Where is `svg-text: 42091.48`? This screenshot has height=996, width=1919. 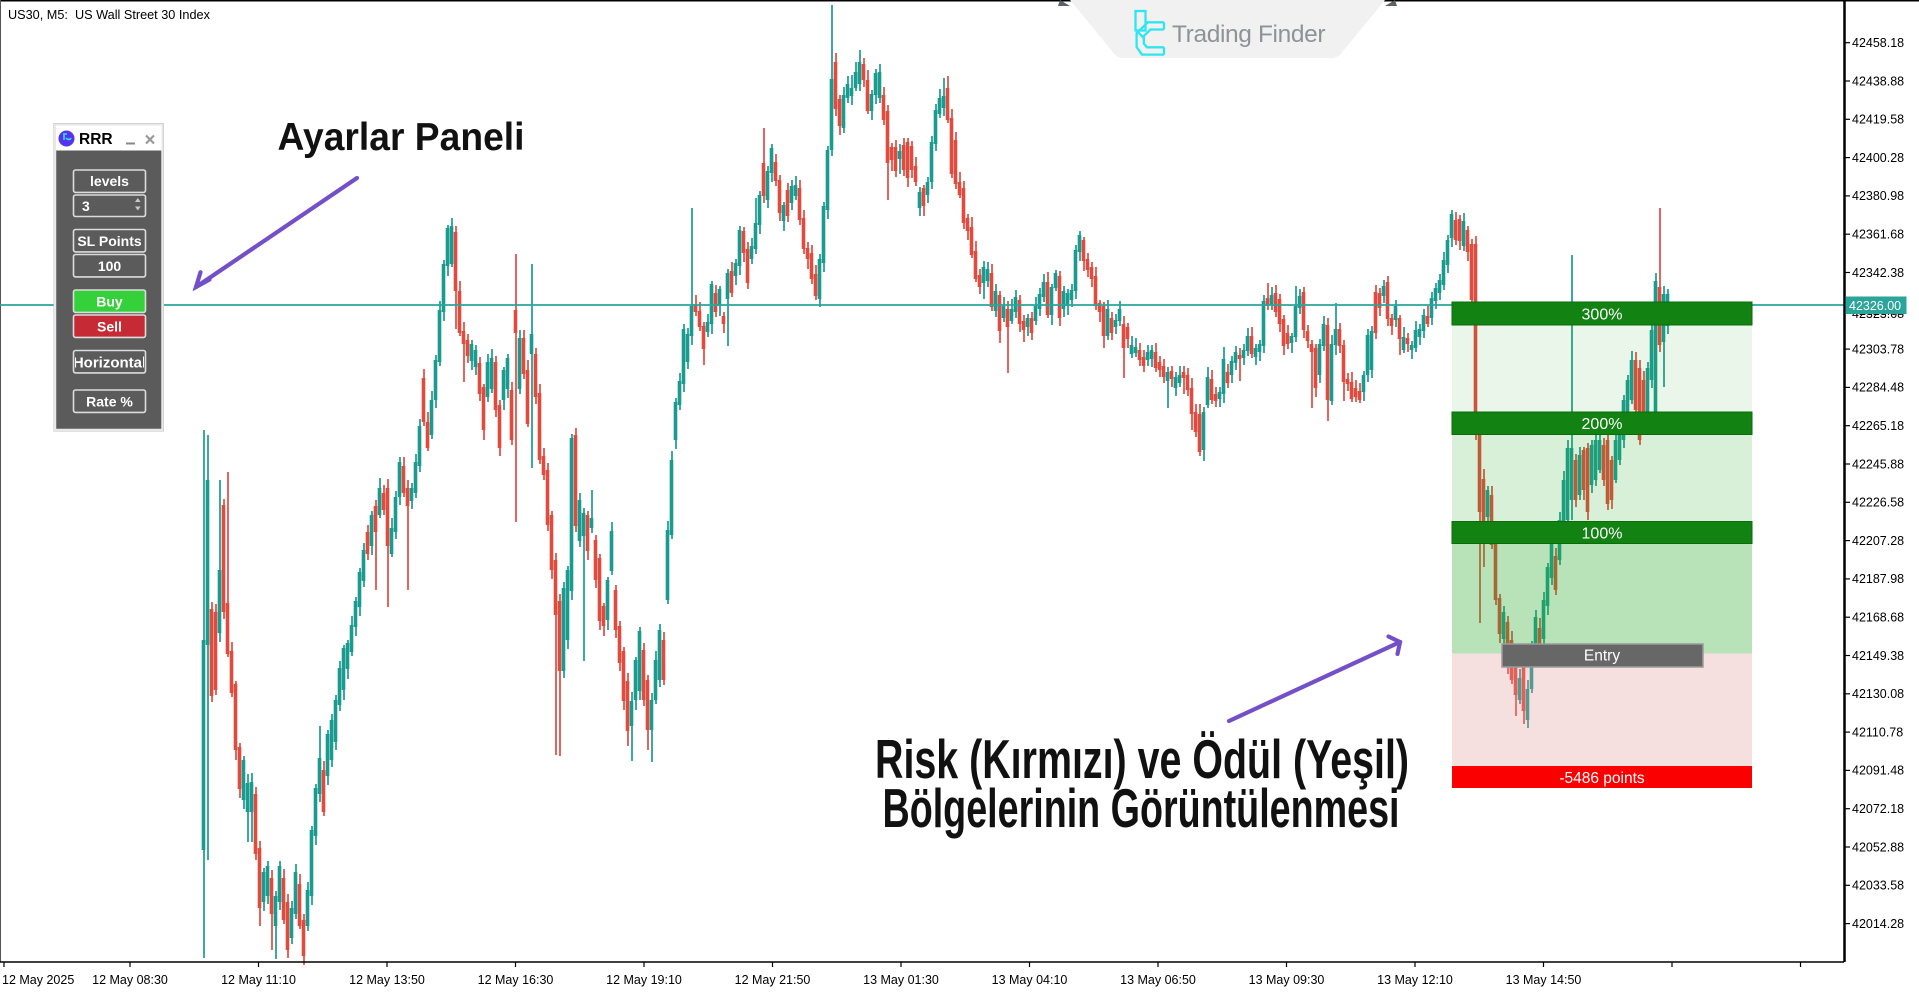 svg-text: 42091.48 is located at coordinates (1878, 771).